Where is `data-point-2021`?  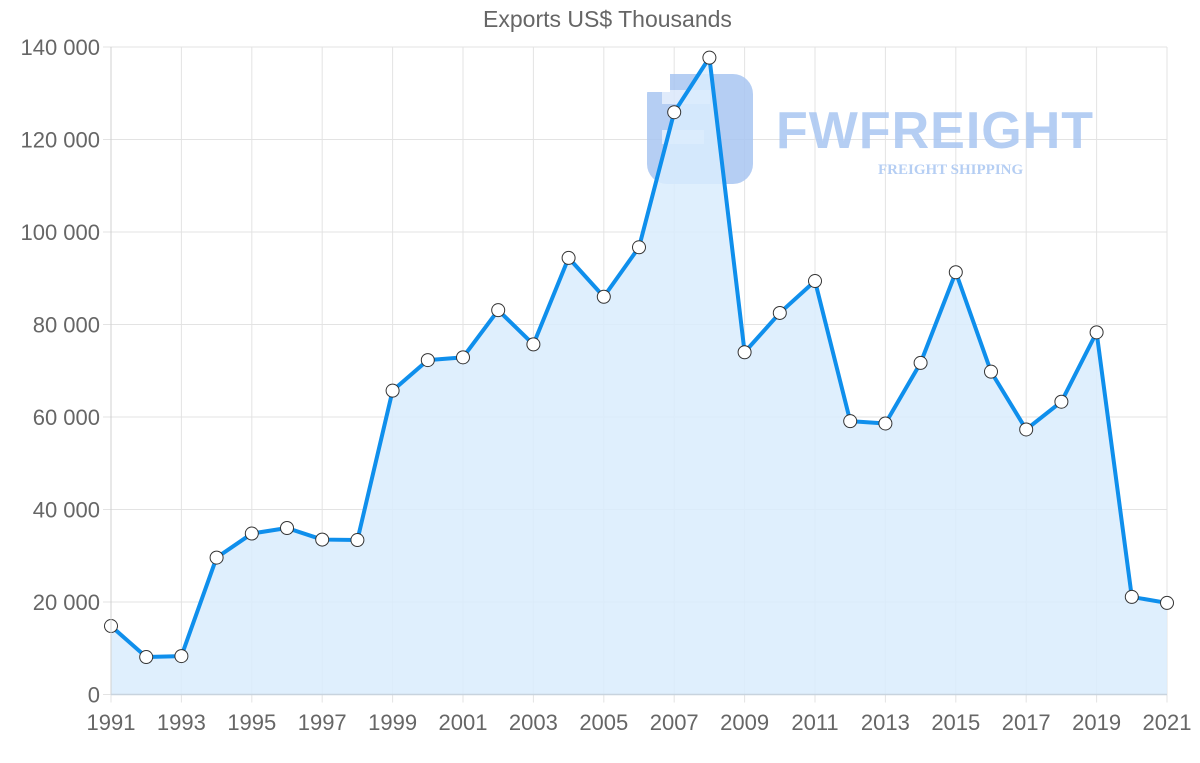
data-point-2021 is located at coordinates (1167, 602).